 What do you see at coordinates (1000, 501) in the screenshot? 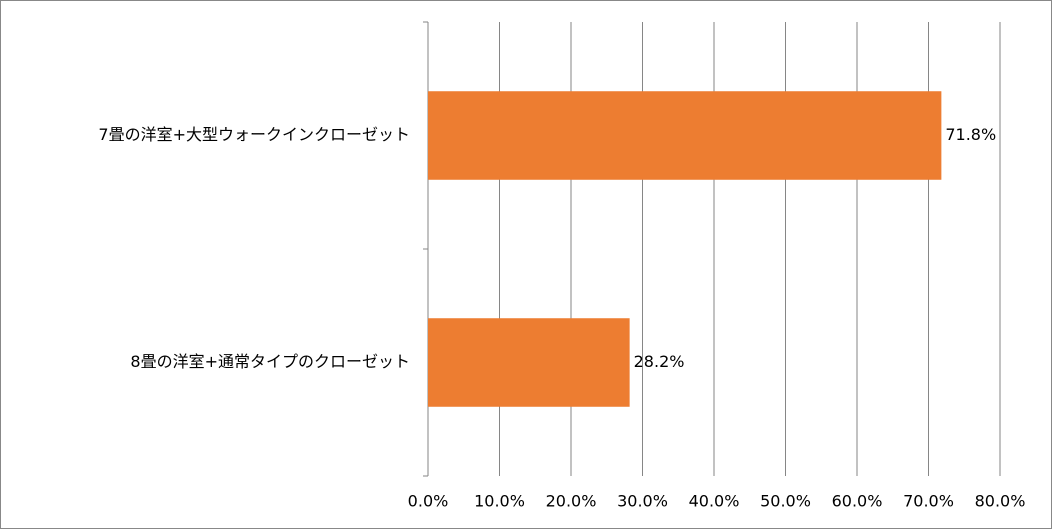
I see `x-tick-label: 80.0%` at bounding box center [1000, 501].